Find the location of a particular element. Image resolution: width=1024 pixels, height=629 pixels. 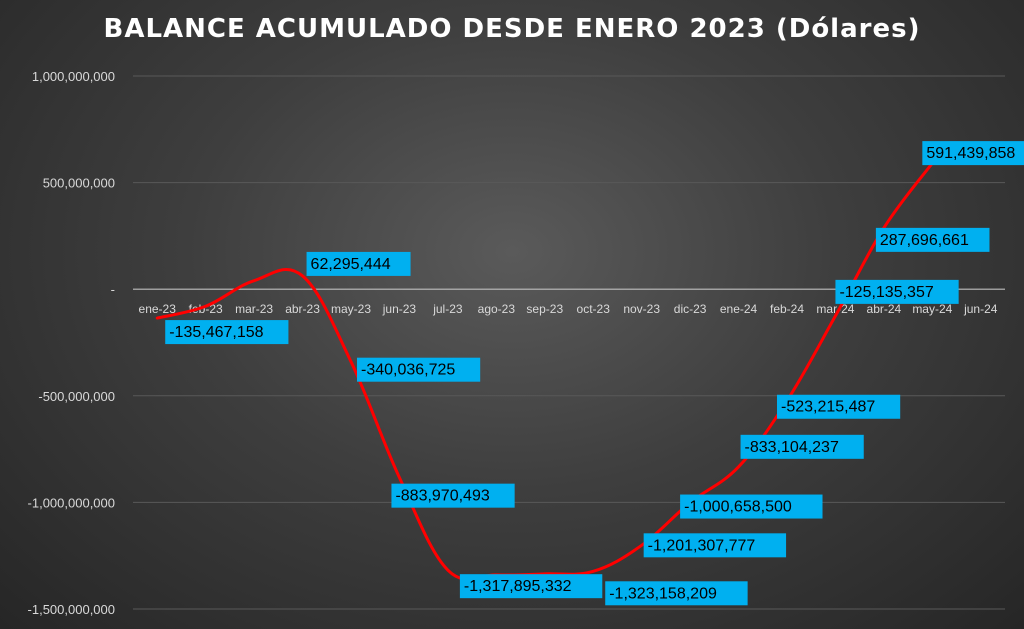

x-tick-label: mar-24 is located at coordinates (835, 309).